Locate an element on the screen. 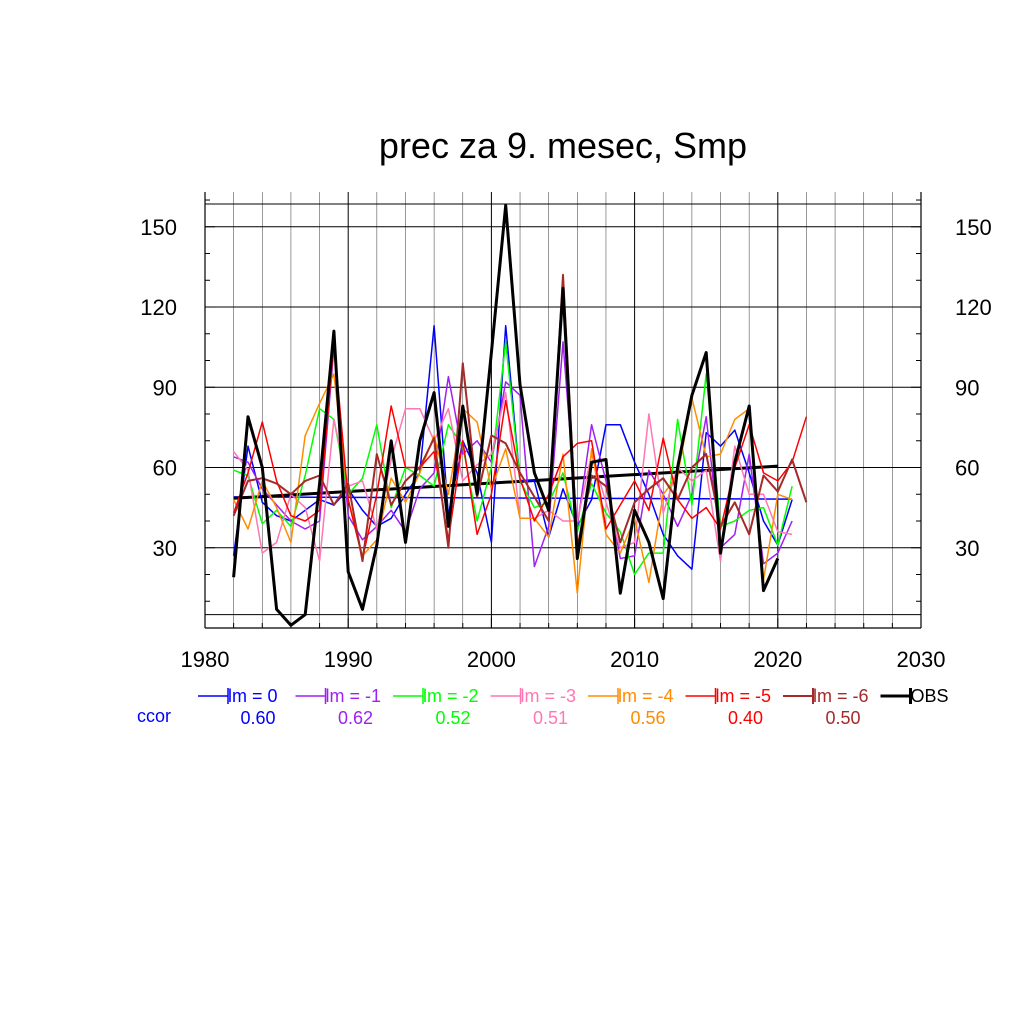 The height and width of the screenshot is (1029, 1024). y-tick-label-right: 150 is located at coordinates (973, 227).